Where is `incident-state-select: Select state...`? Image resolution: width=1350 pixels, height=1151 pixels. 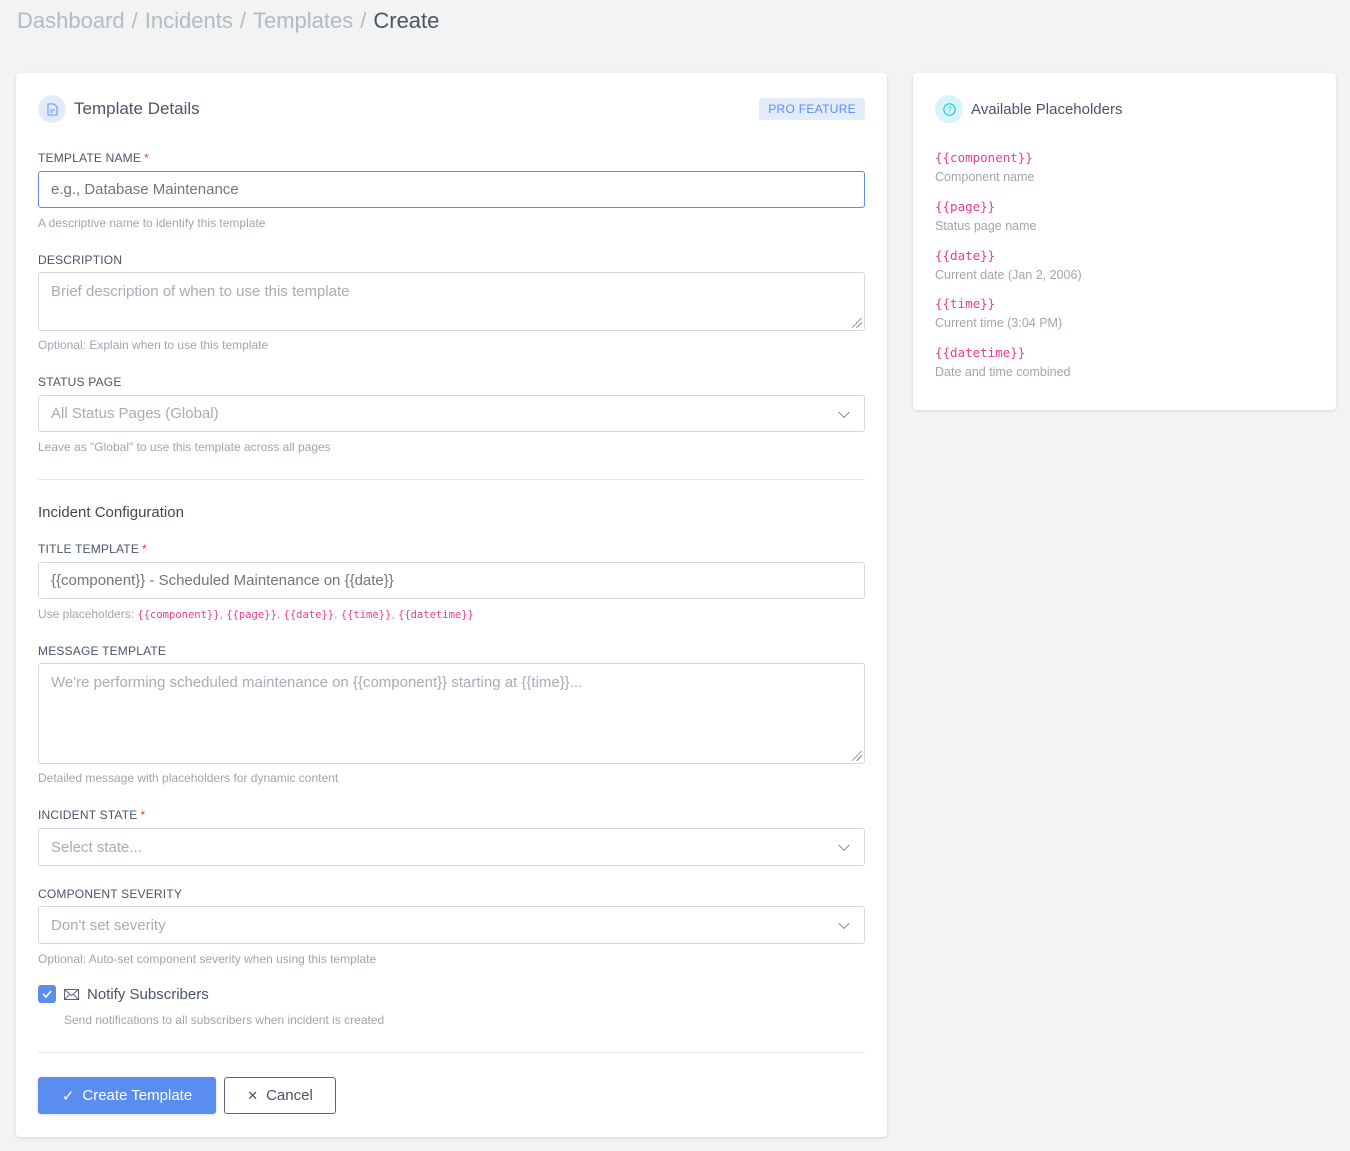 incident-state-select: Select state... is located at coordinates (451, 847).